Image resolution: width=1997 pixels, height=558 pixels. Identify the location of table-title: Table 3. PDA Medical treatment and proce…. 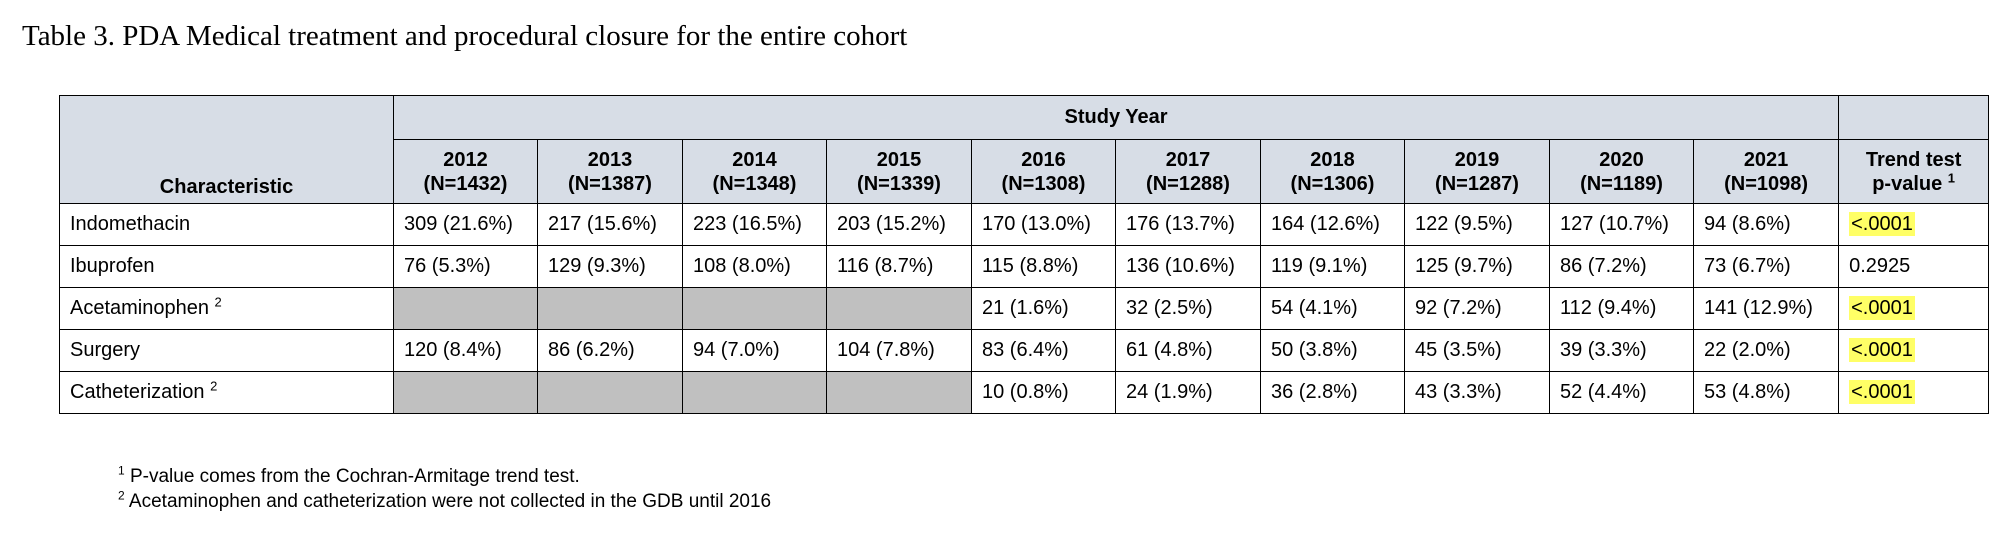
(465, 36).